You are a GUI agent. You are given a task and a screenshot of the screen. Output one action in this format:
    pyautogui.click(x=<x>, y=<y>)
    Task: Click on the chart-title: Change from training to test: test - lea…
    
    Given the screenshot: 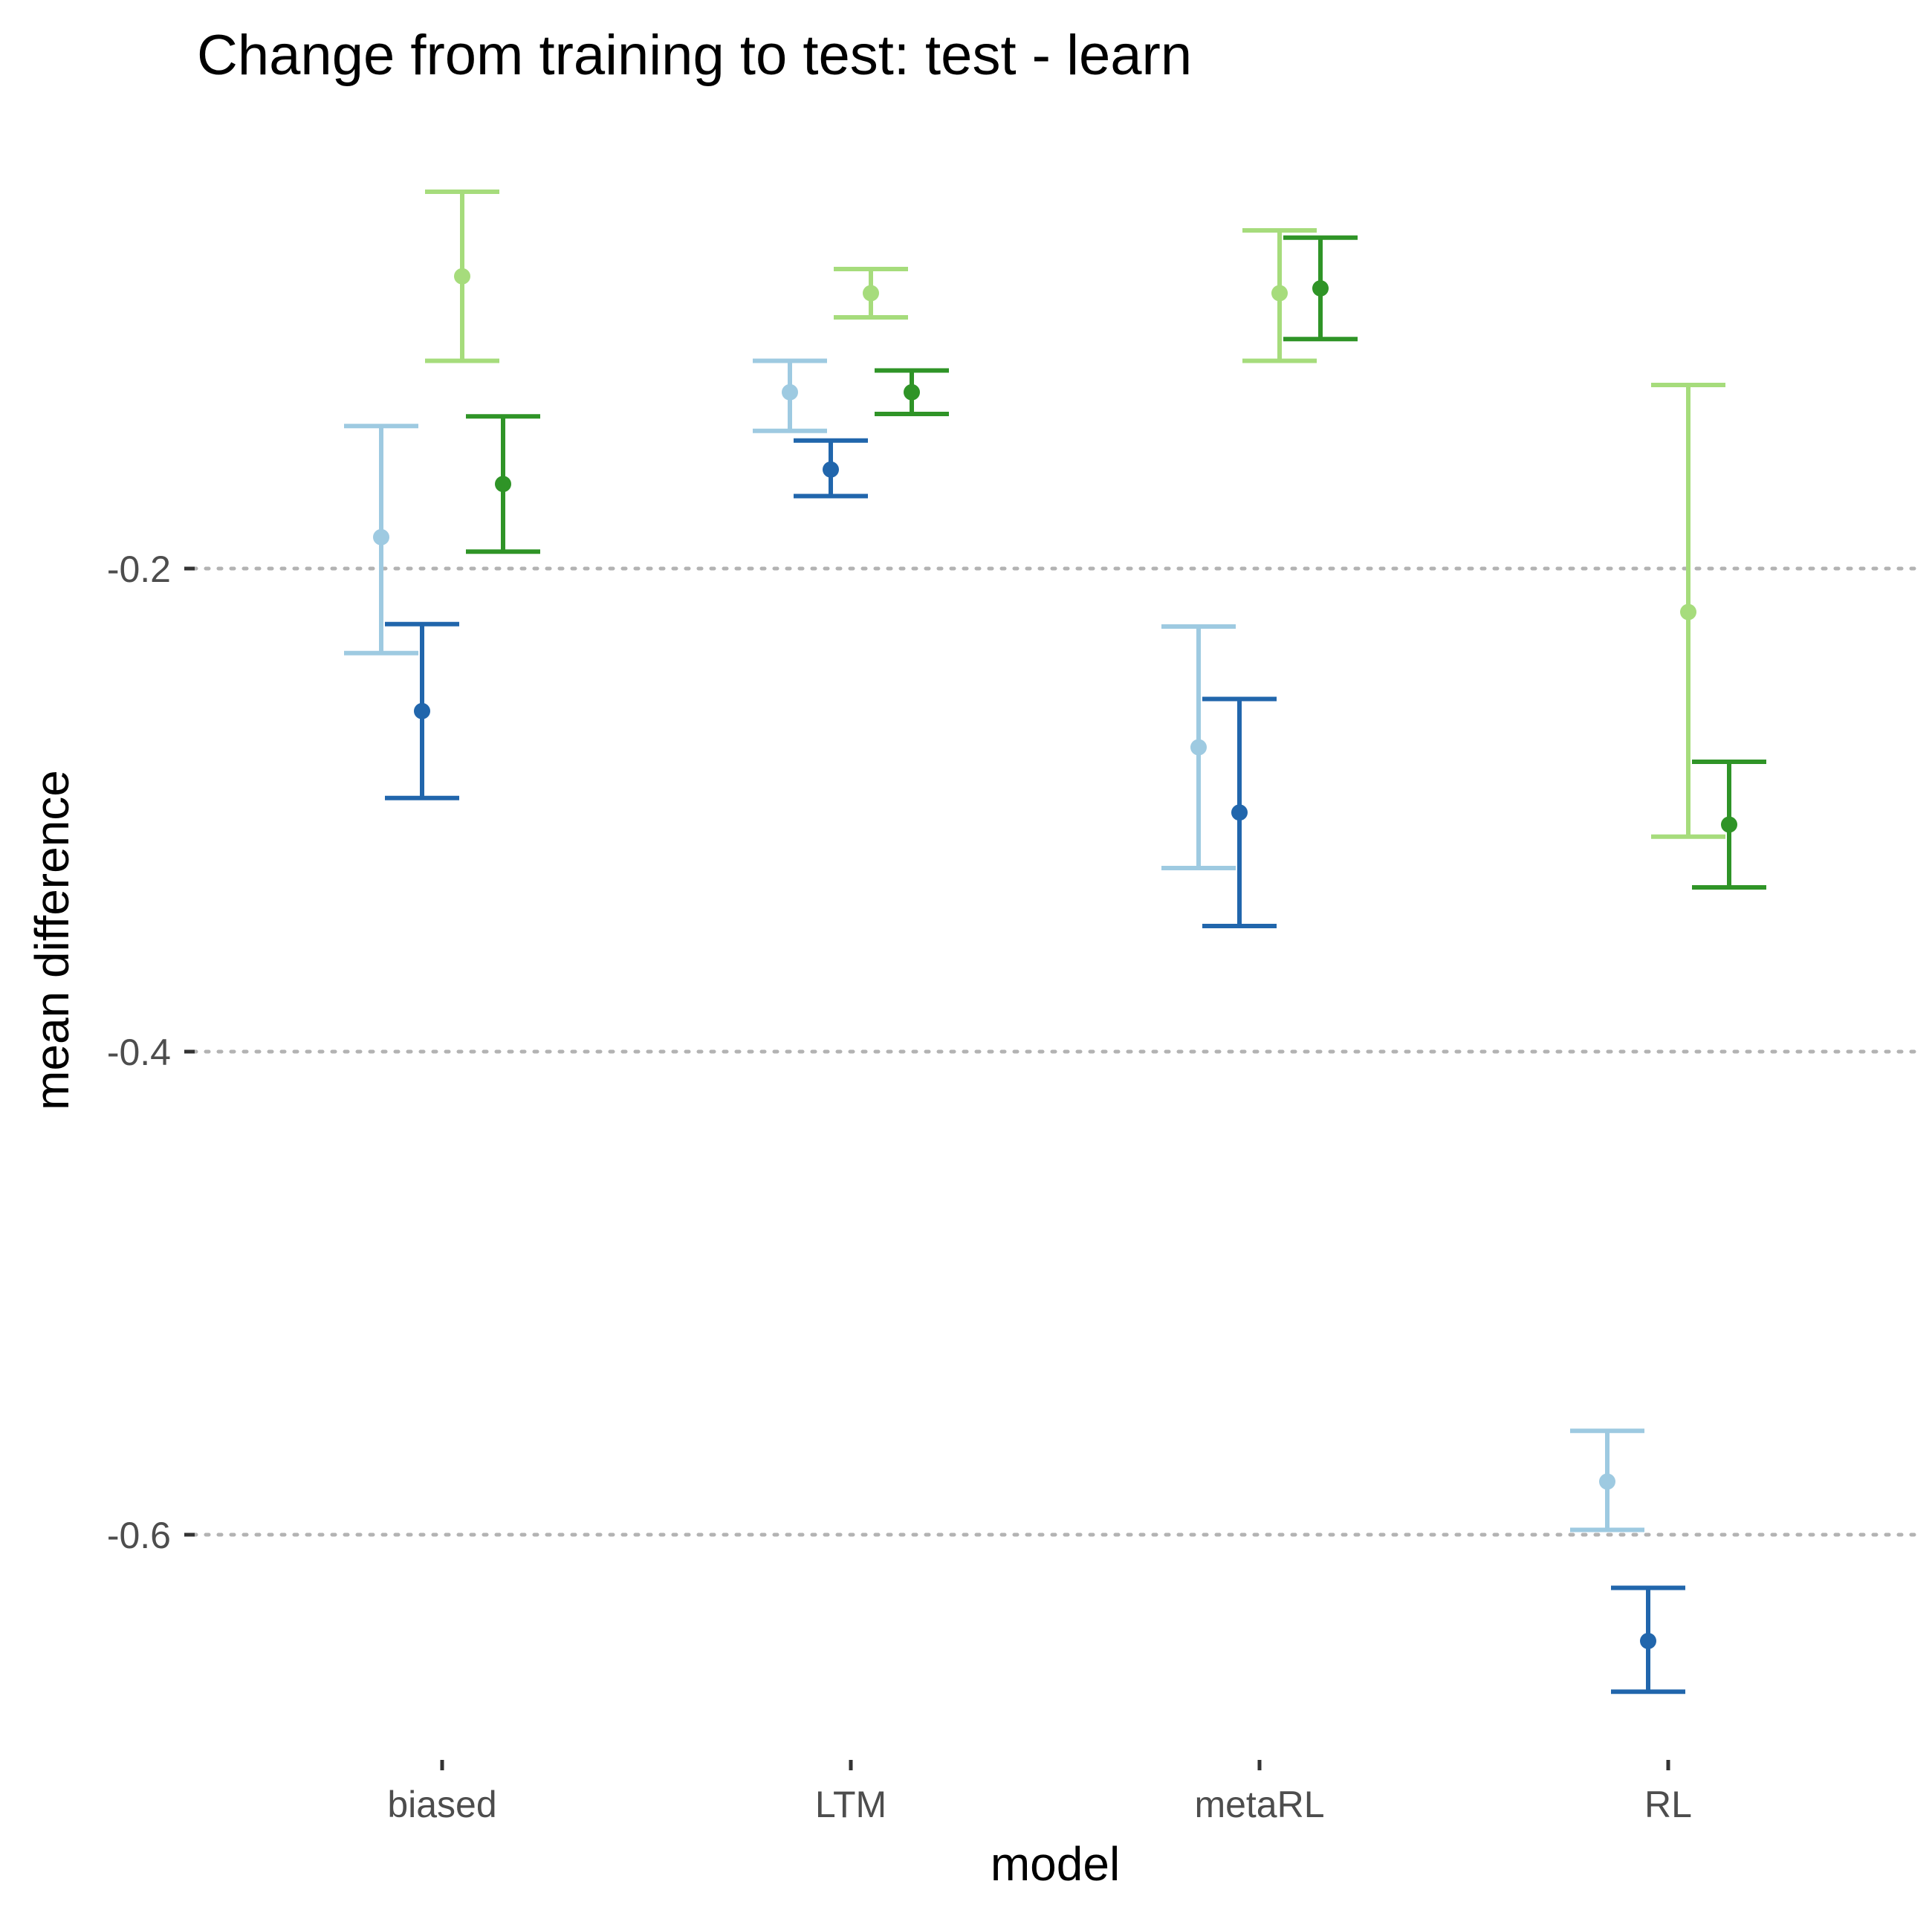 What is the action you would take?
    pyautogui.click(x=694, y=56)
    